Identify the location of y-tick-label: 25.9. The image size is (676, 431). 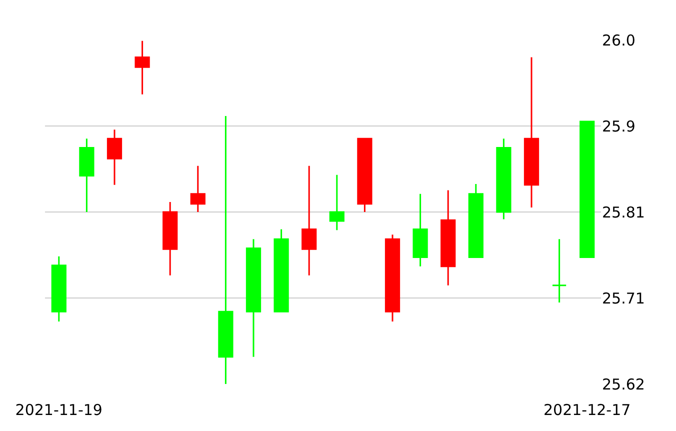
(619, 126).